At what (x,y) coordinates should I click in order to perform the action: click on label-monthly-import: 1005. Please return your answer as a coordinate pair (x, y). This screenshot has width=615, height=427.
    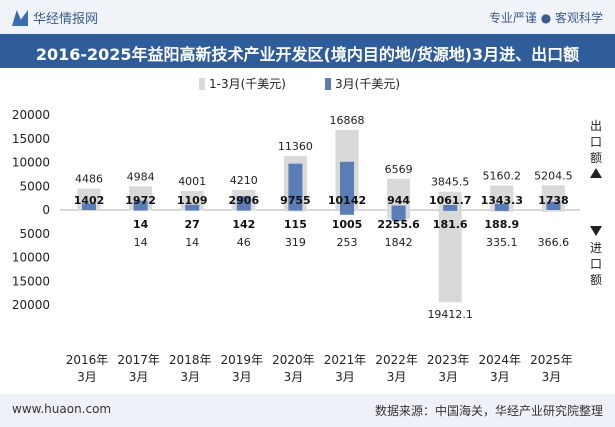
    Looking at the image, I should click on (347, 224).